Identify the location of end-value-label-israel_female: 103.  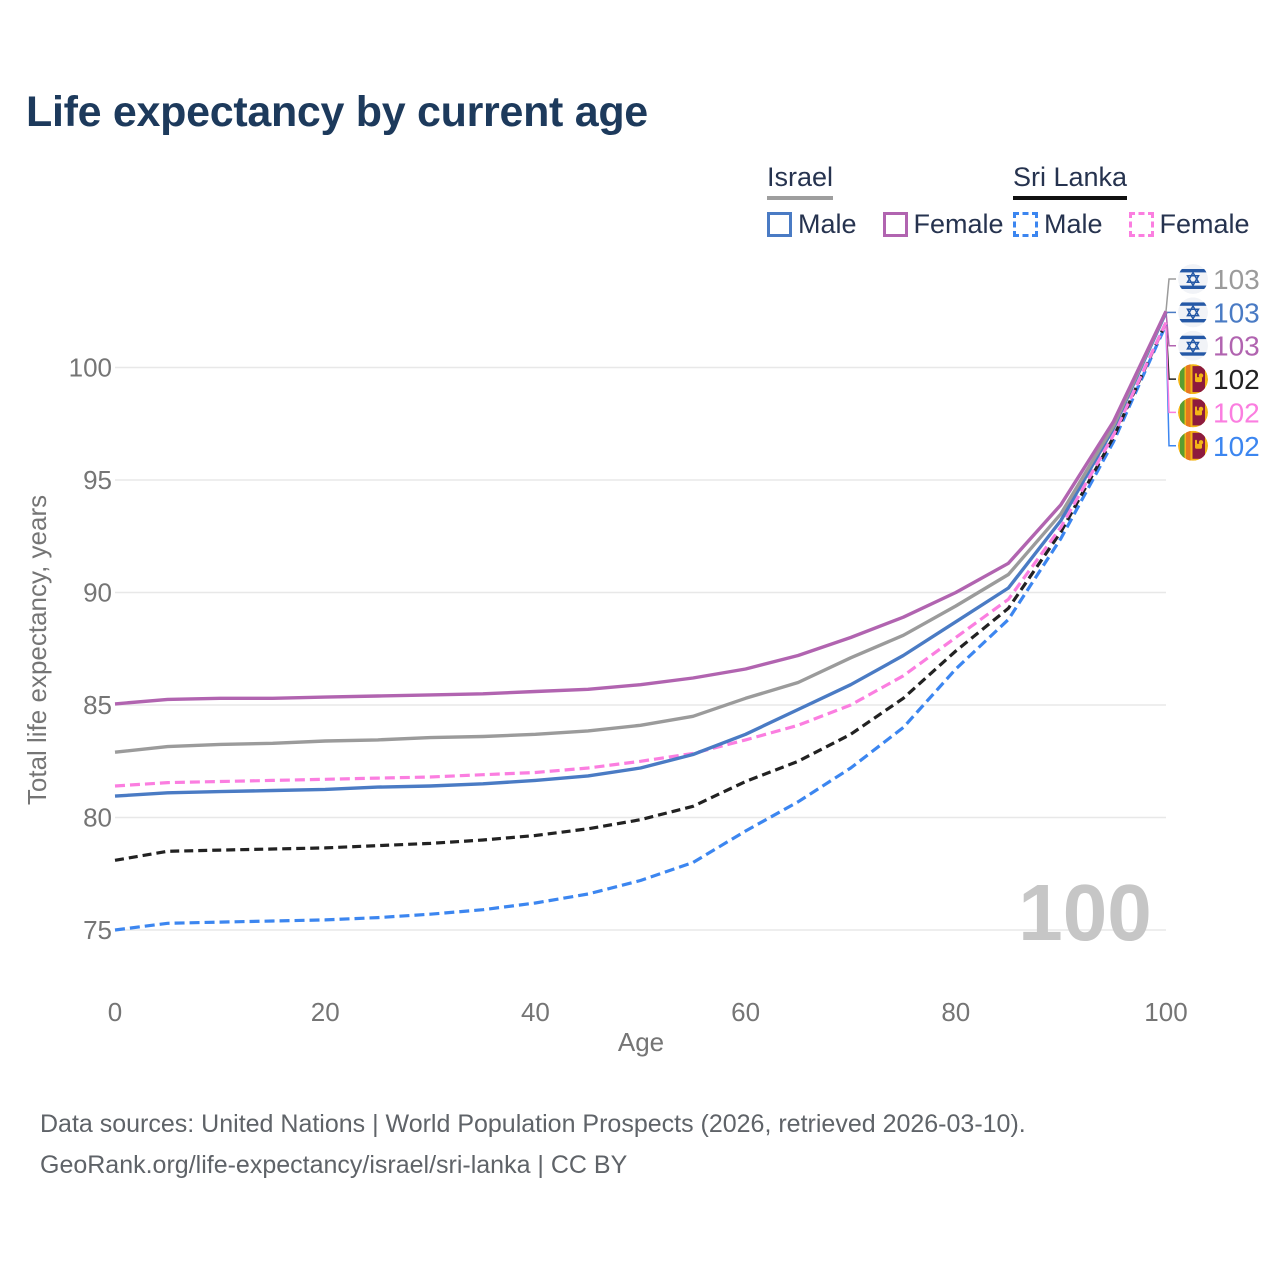
(1236, 346).